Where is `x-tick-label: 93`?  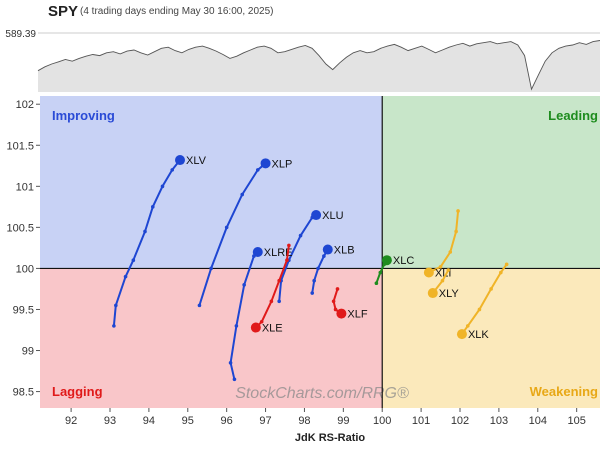
x-tick-label: 93 is located at coordinates (110, 421).